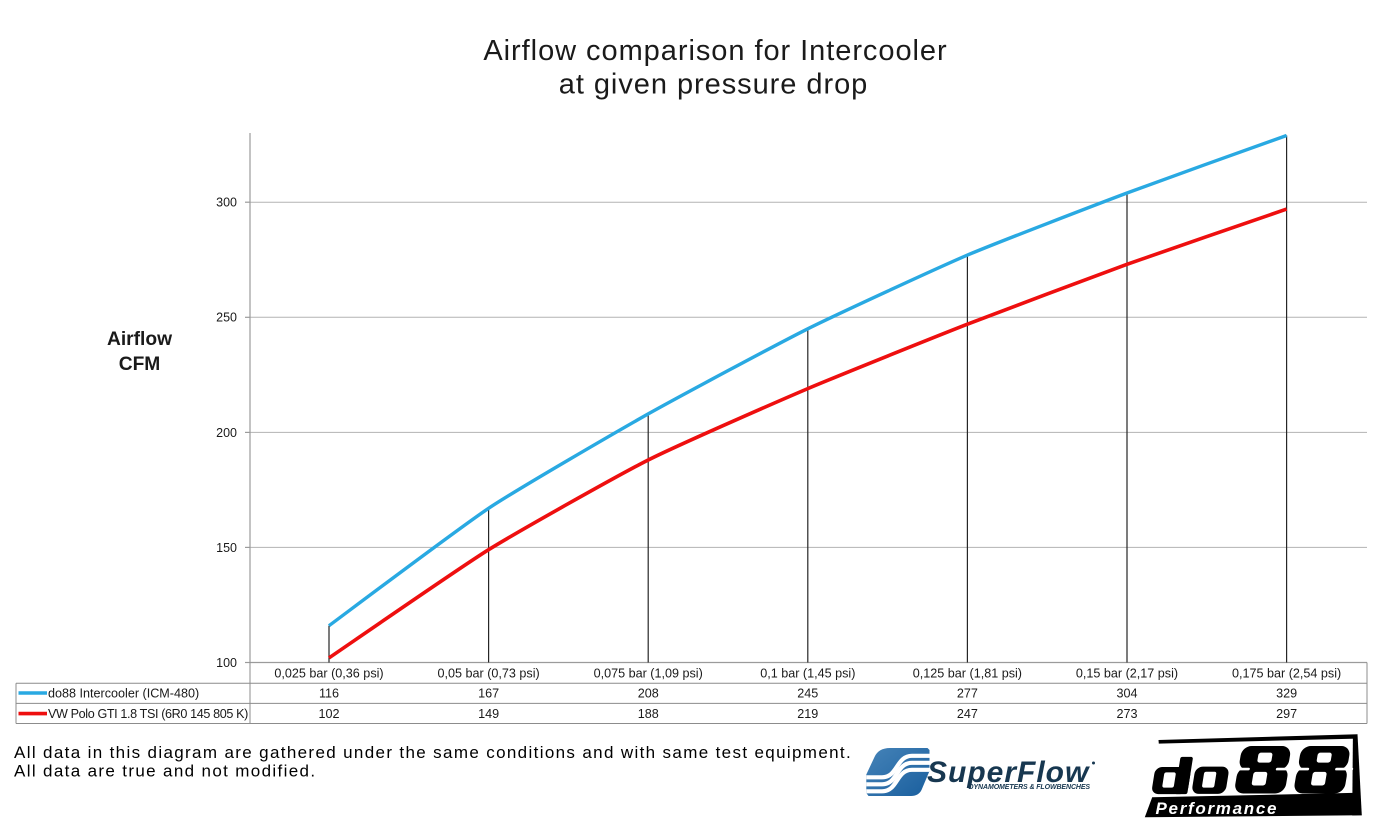  Describe the element at coordinates (488, 714) in the screenshot. I see `svg-text: 149` at that location.